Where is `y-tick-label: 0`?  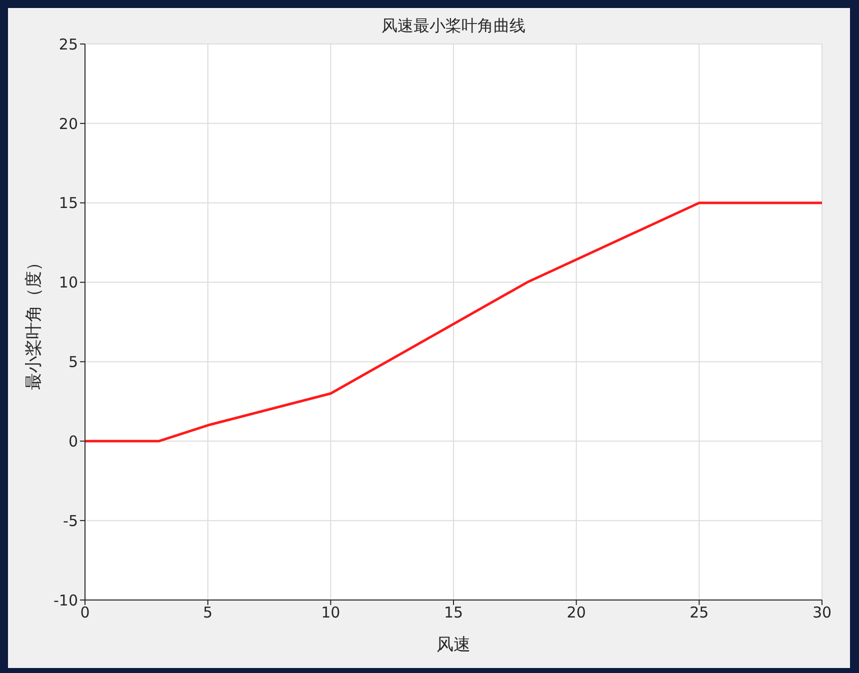 y-tick-label: 0 is located at coordinates (73, 441).